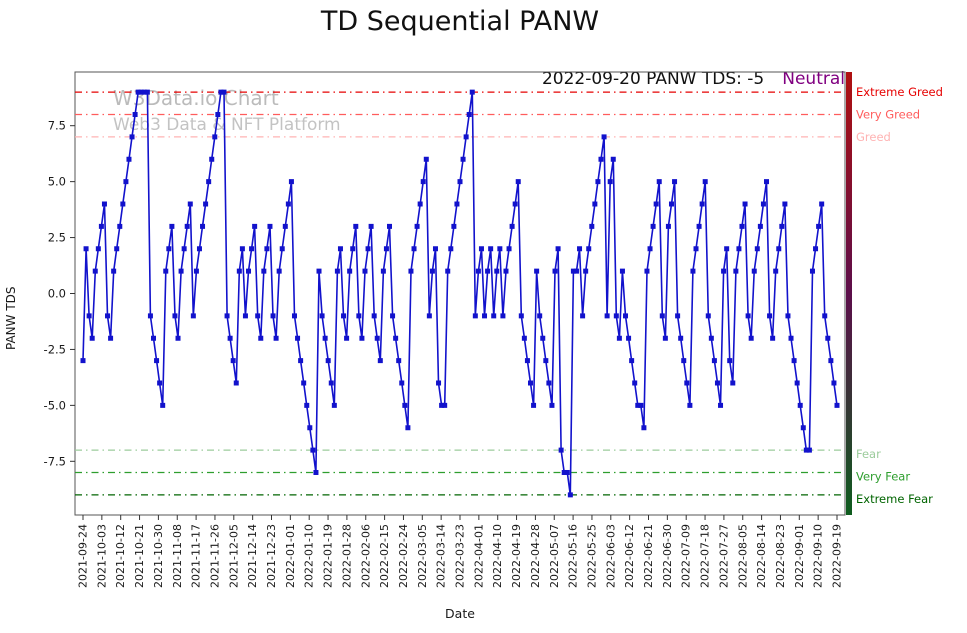  I want to click on x-tick-label: 2022-06-30, so click(667, 556).